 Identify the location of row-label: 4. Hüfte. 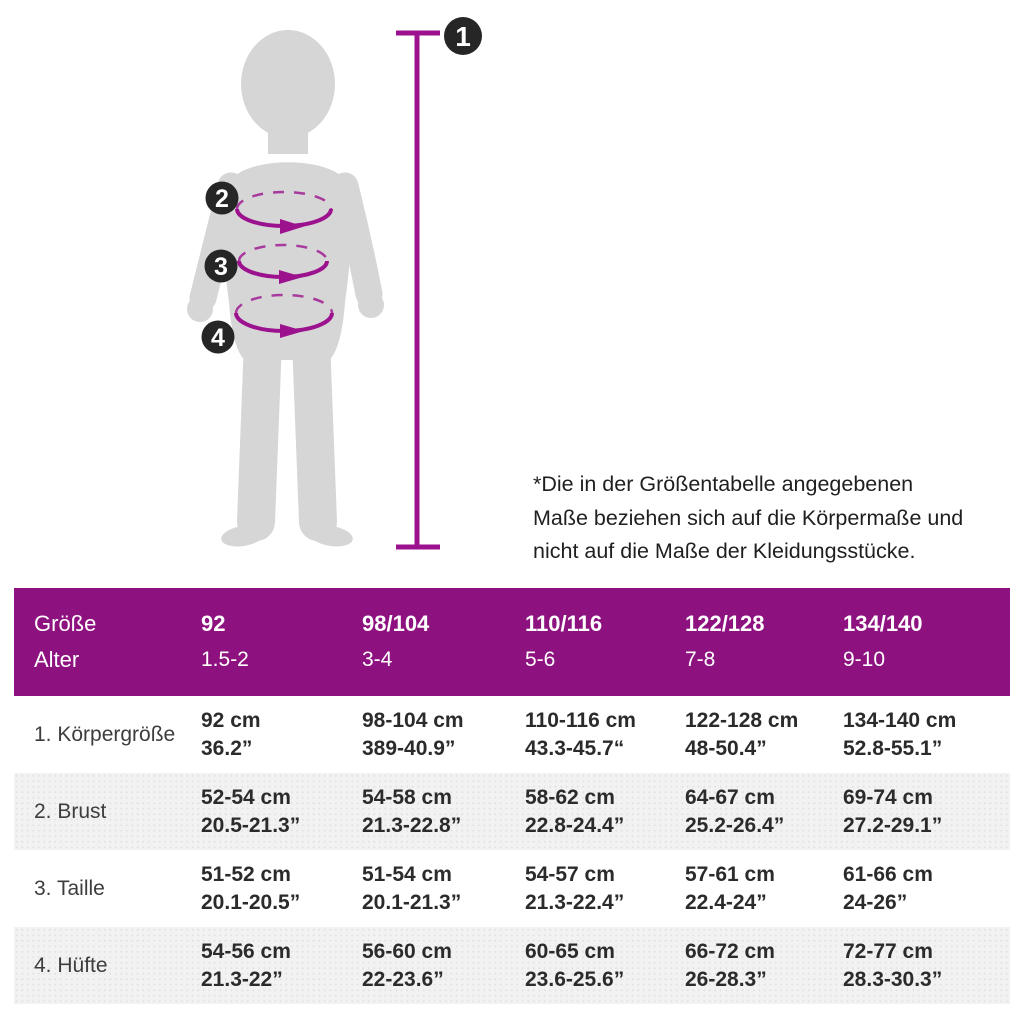
(71, 965).